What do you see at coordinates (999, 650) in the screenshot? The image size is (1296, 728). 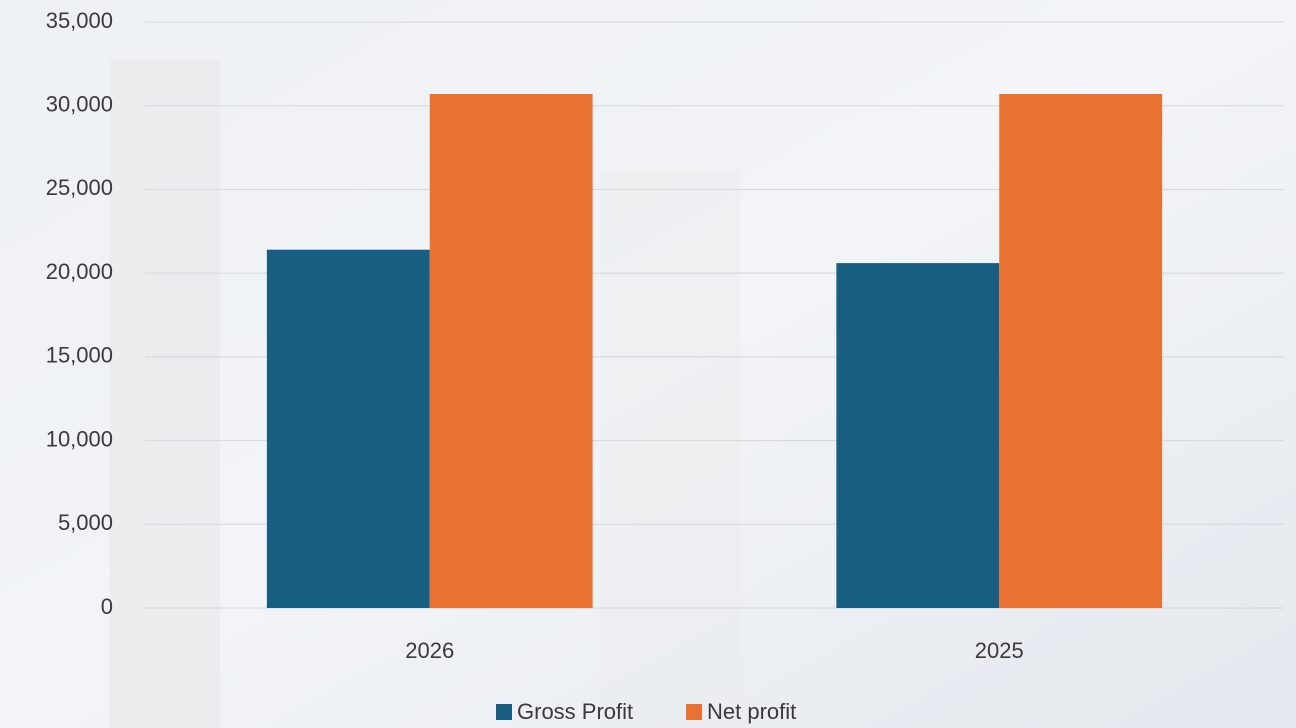 I see `x-tick-label: 2025` at bounding box center [999, 650].